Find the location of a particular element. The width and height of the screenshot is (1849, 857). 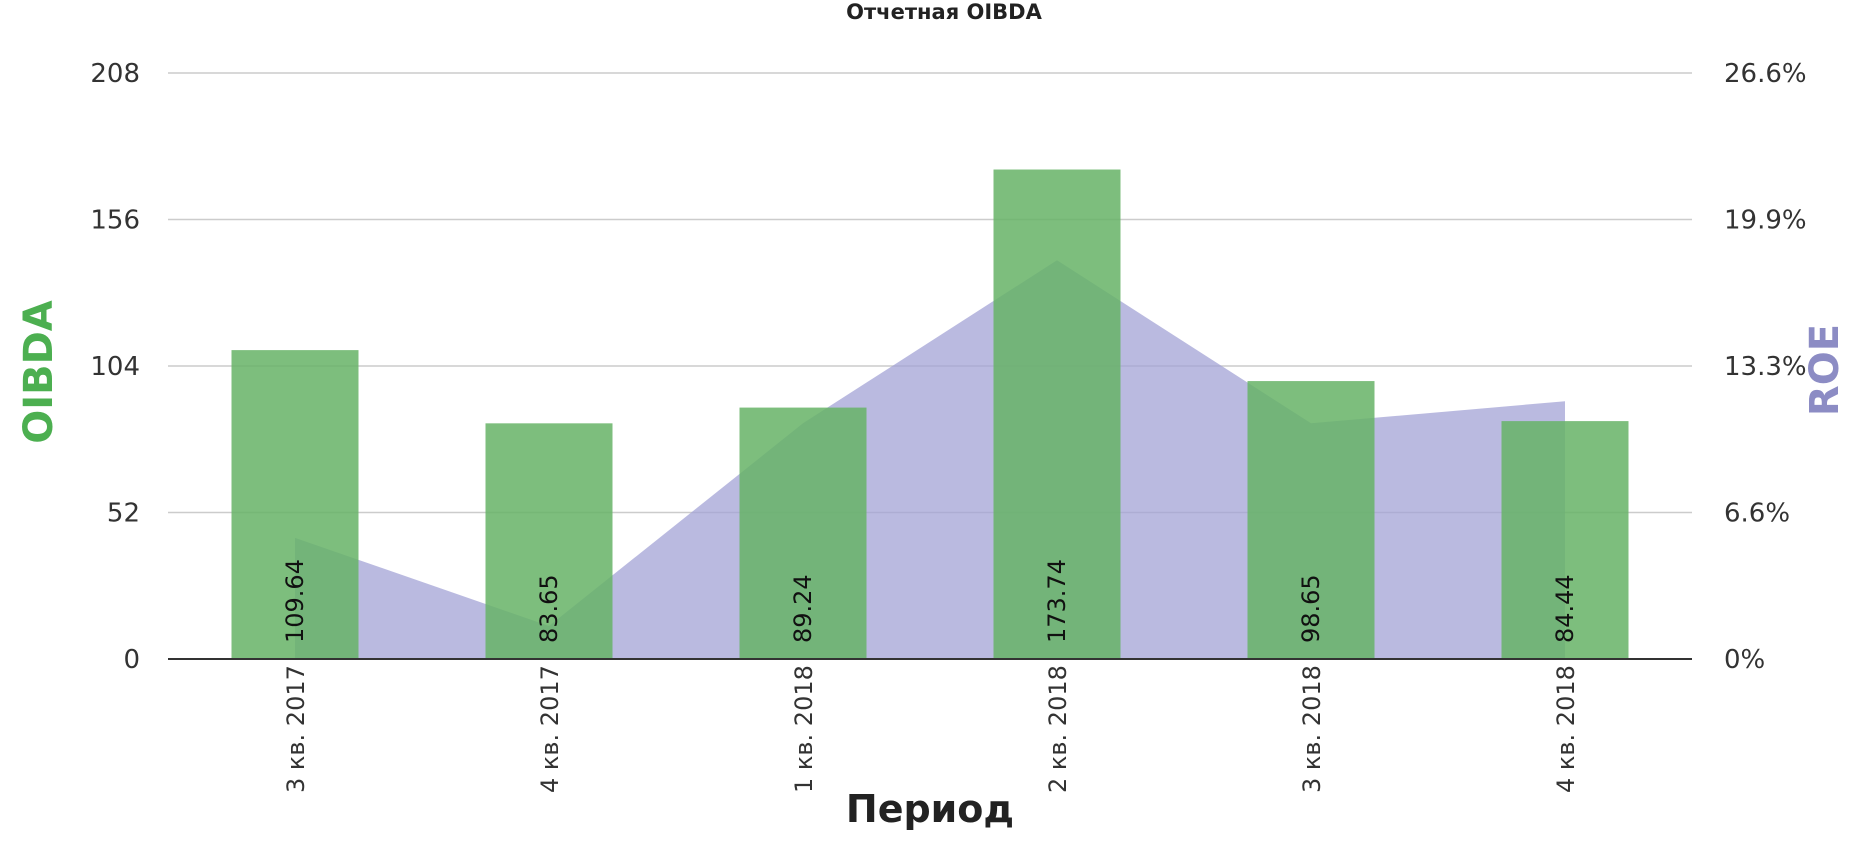

y-axis-left-title: OIBDA is located at coordinates (39, 372).